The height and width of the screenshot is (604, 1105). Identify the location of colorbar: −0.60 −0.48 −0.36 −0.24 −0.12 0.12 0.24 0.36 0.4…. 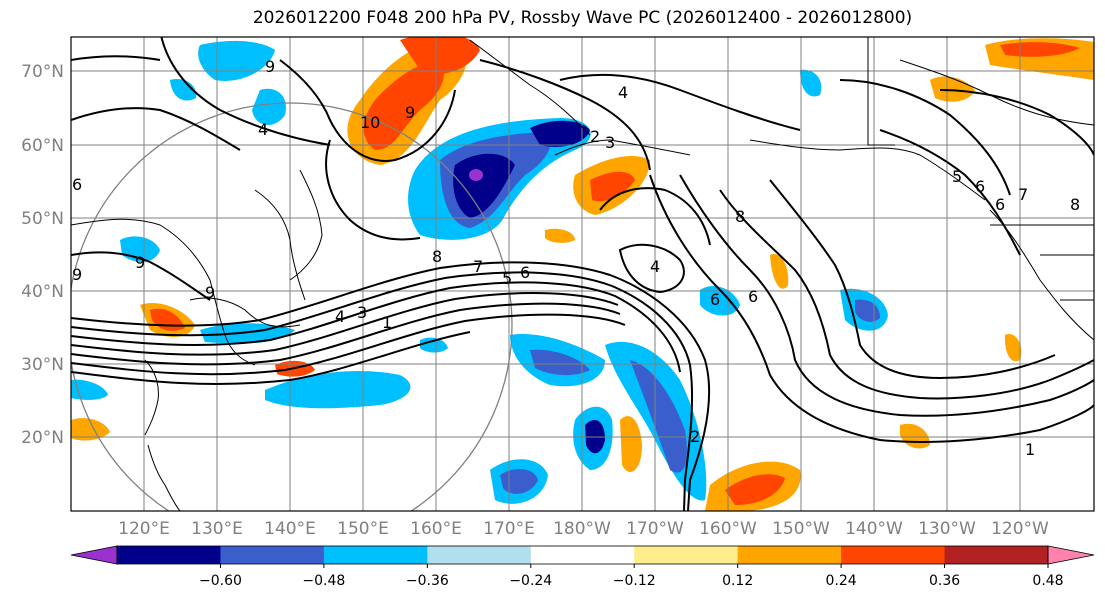
(582, 567).